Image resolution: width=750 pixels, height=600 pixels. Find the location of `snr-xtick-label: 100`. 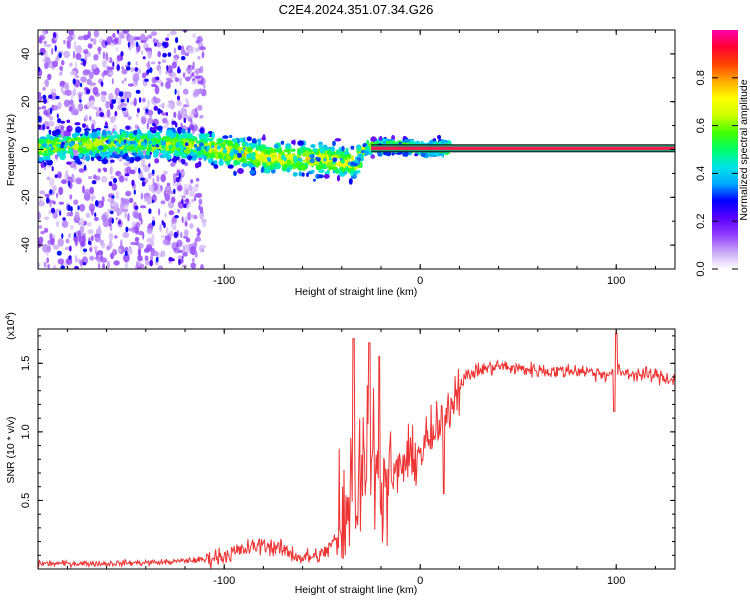

snr-xtick-label: 100 is located at coordinates (616, 581).